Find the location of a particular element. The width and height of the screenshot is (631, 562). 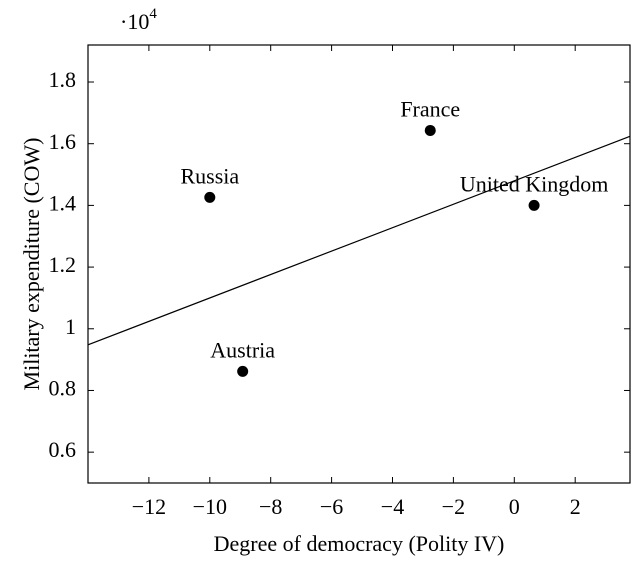

x-tick-label: 2 is located at coordinates (575, 506).